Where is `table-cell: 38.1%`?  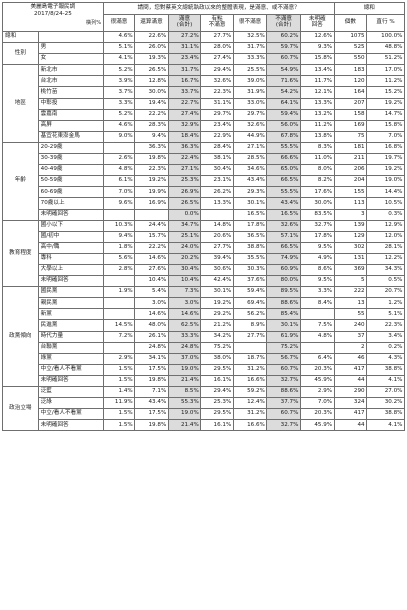 table-cell: 38.1% is located at coordinates (217, 159).